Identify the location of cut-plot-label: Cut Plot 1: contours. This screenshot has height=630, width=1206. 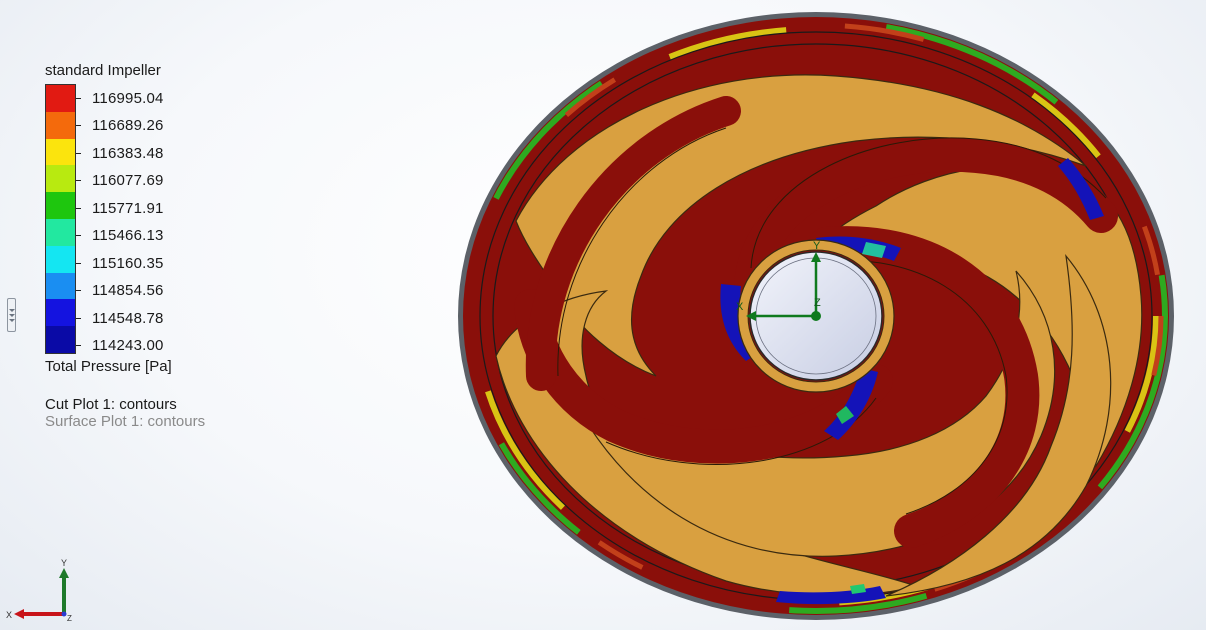
(111, 404).